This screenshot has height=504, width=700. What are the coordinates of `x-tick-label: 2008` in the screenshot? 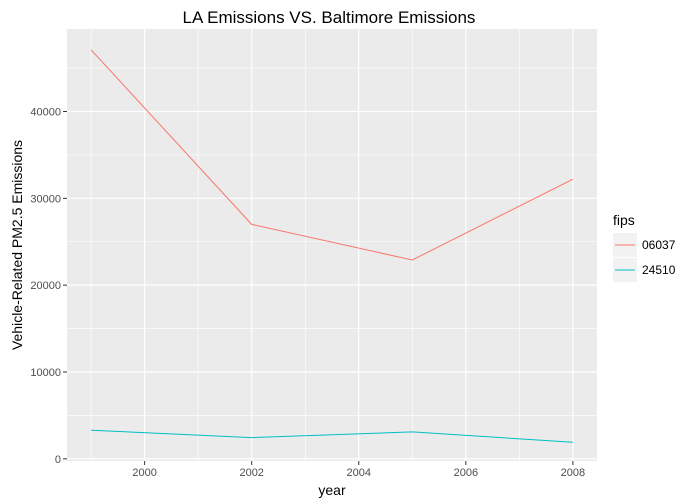 It's located at (573, 473).